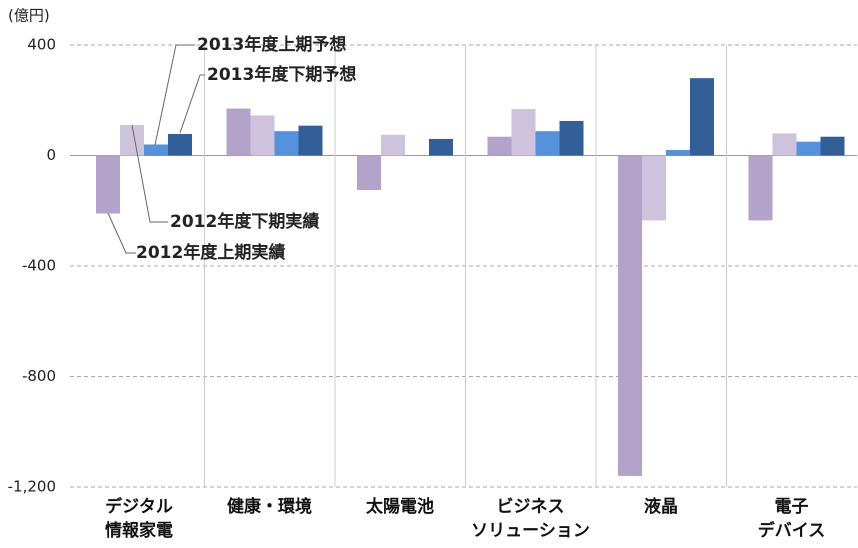 Image resolution: width=858 pixels, height=548 pixels. Describe the element at coordinates (791, 519) in the screenshot. I see `x-tick-label: 電子 デバイス` at that location.